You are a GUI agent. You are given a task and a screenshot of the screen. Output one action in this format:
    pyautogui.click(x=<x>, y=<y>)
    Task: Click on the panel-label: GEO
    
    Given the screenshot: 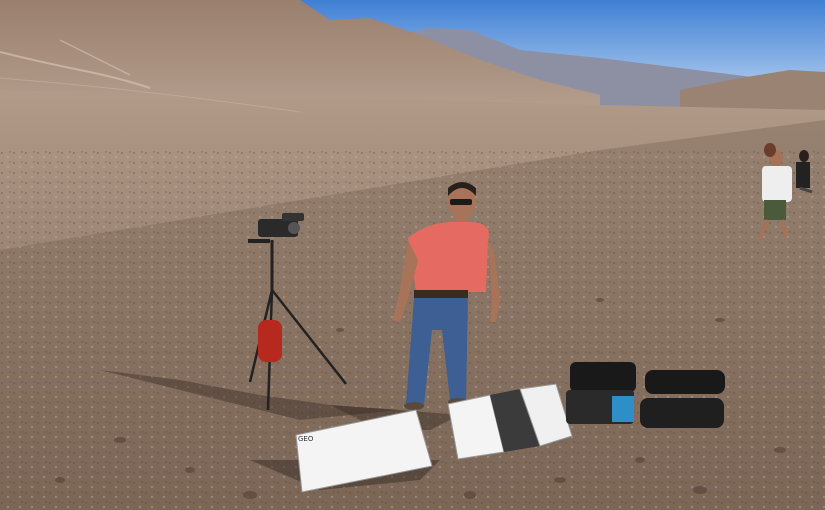 What is the action you would take?
    pyautogui.click(x=306, y=439)
    